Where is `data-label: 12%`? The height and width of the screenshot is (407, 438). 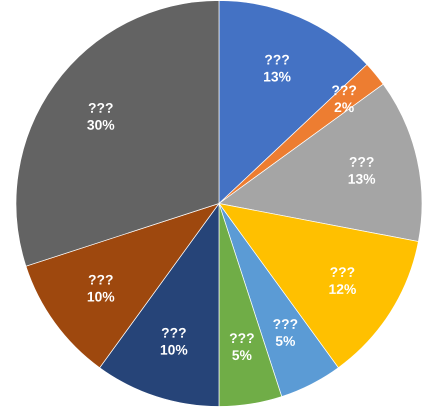 data-label: 12% is located at coordinates (342, 289).